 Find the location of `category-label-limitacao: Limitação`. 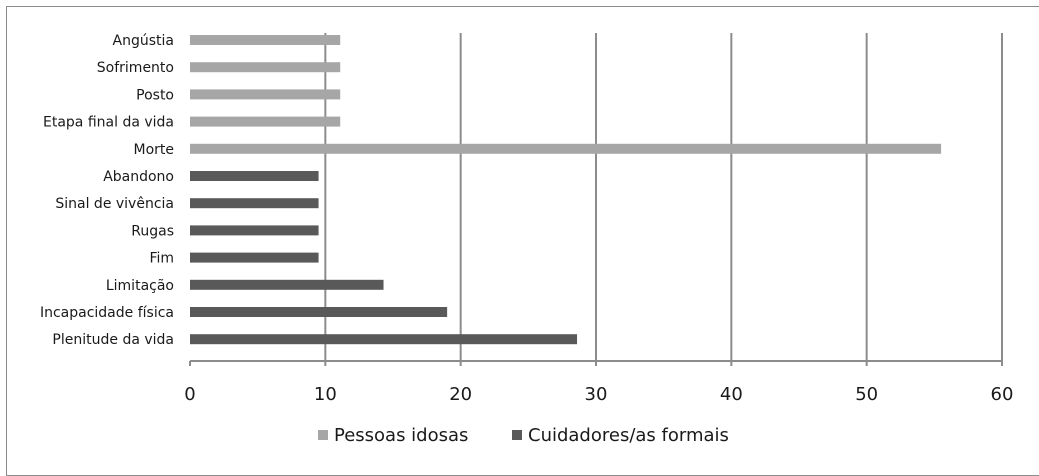

category-label-limitacao: Limitação is located at coordinates (140, 286).